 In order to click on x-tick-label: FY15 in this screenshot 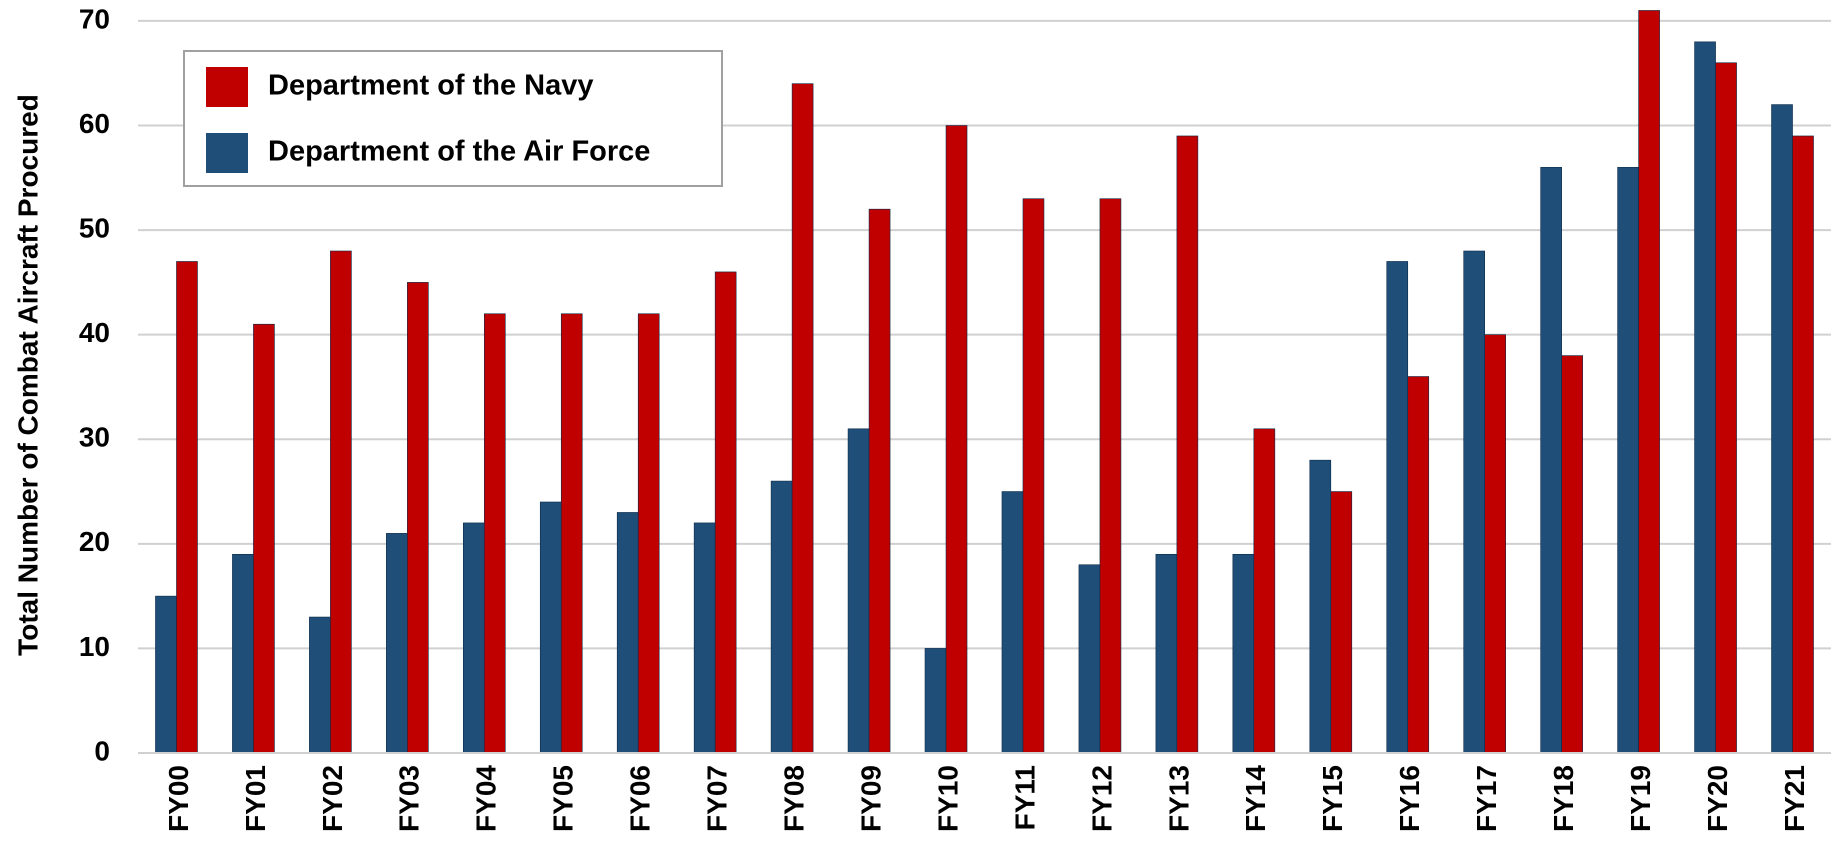, I will do `click(1332, 798)`.